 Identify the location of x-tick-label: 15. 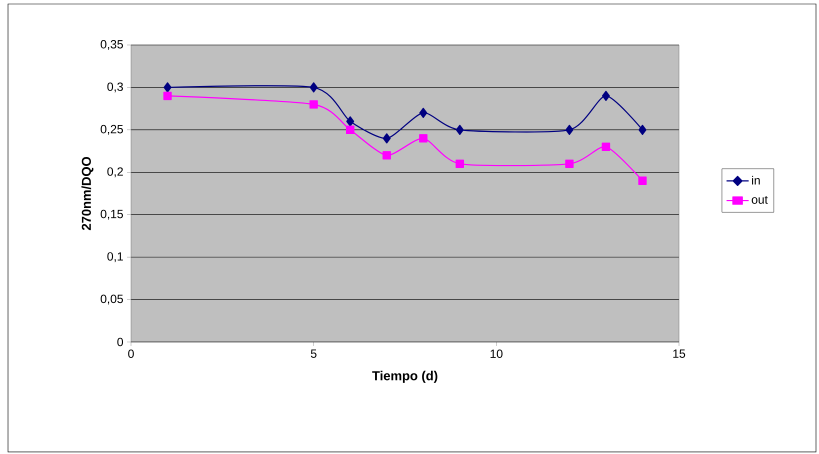
(679, 354).